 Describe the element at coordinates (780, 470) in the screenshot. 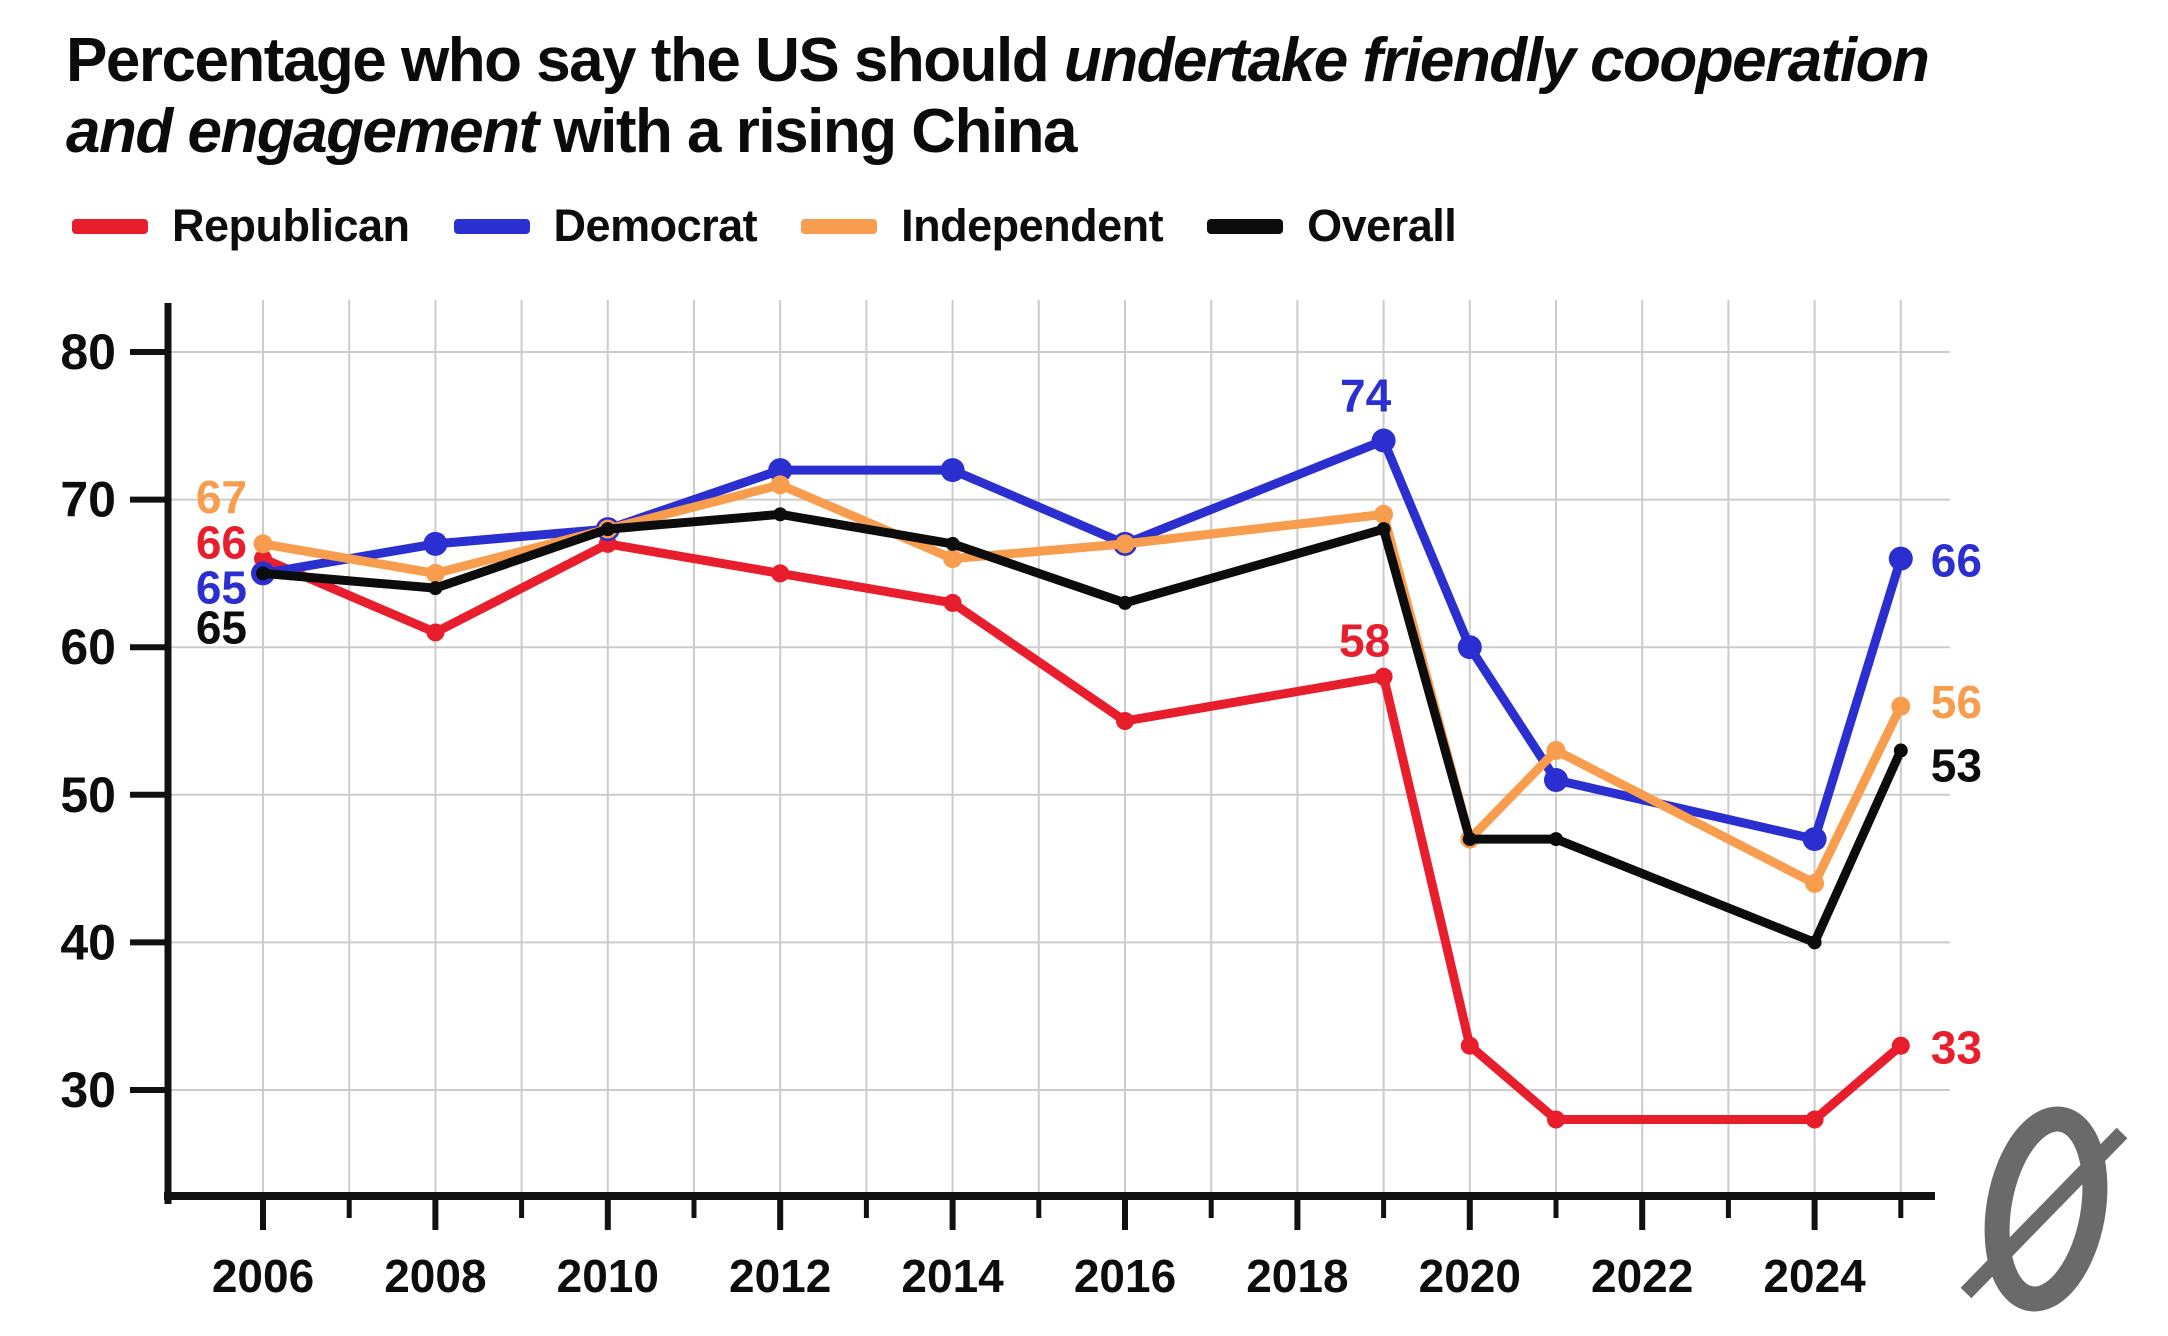

I see `data-point-democrat-2012` at that location.